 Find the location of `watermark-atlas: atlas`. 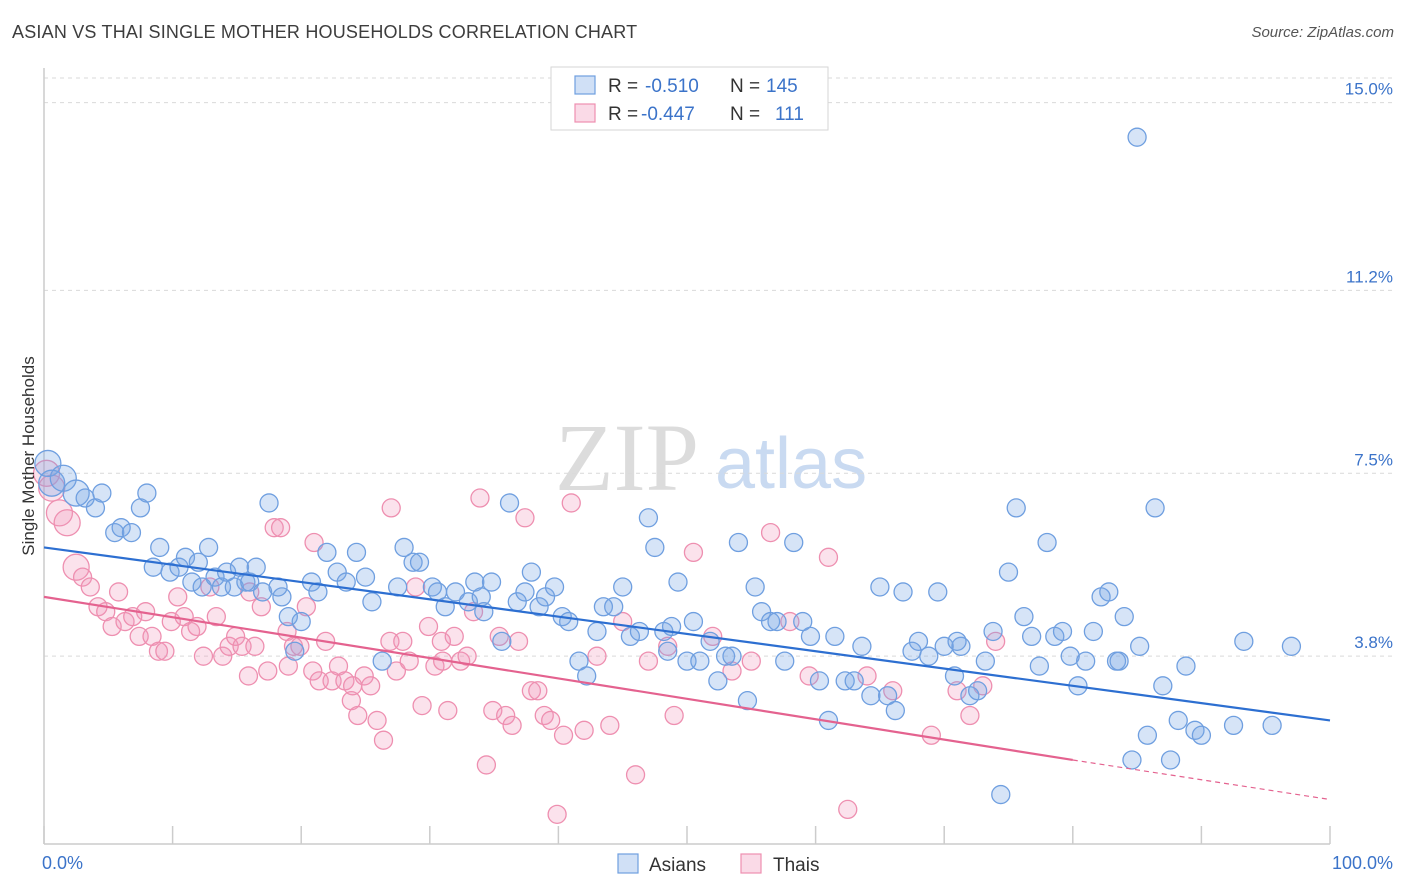

watermark-atlas: atlas is located at coordinates (791, 464).